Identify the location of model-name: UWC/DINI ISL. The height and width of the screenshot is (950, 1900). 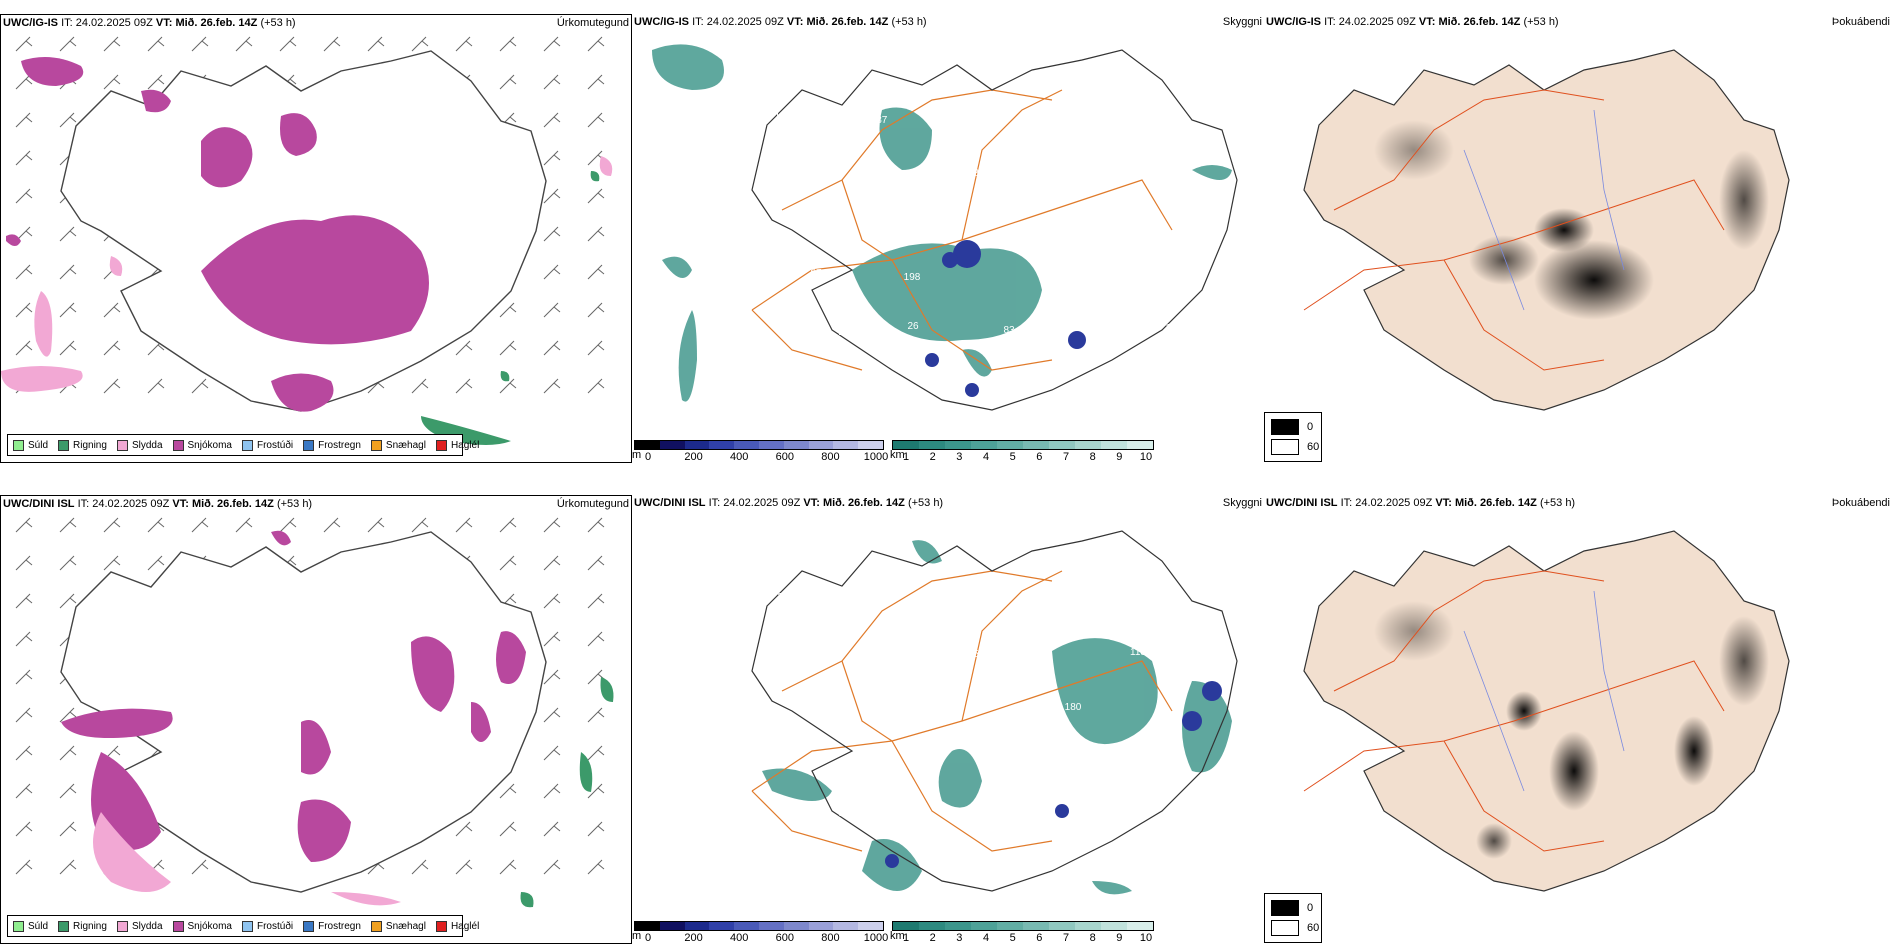
(1302, 503).